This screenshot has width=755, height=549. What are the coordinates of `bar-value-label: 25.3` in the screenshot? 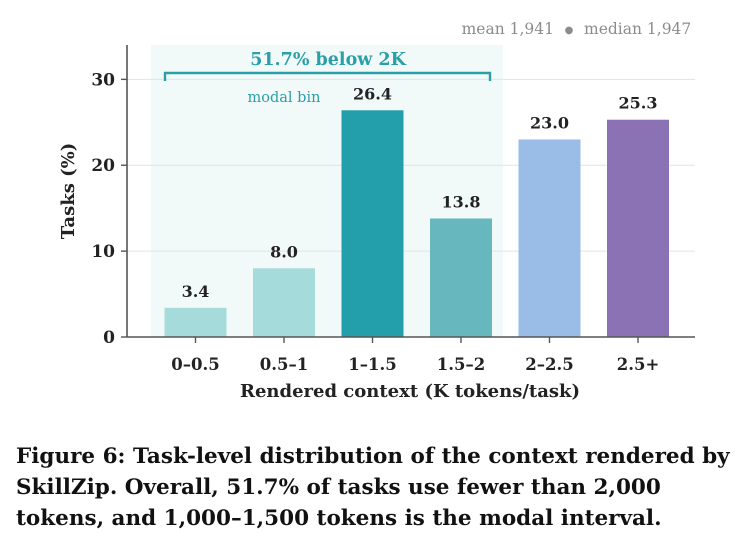 It's located at (638, 103).